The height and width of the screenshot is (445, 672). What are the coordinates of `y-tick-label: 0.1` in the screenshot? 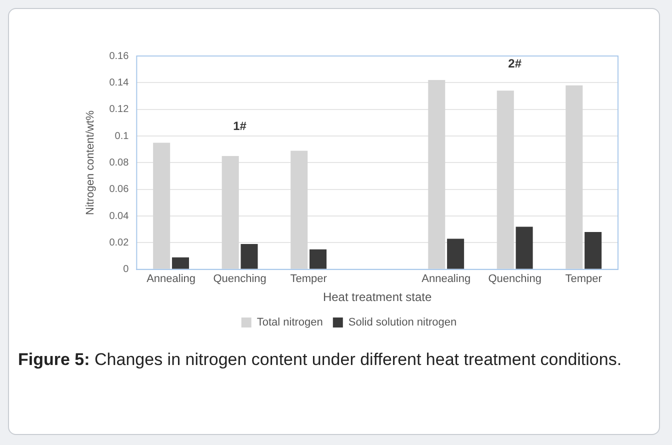 It's located at (122, 136).